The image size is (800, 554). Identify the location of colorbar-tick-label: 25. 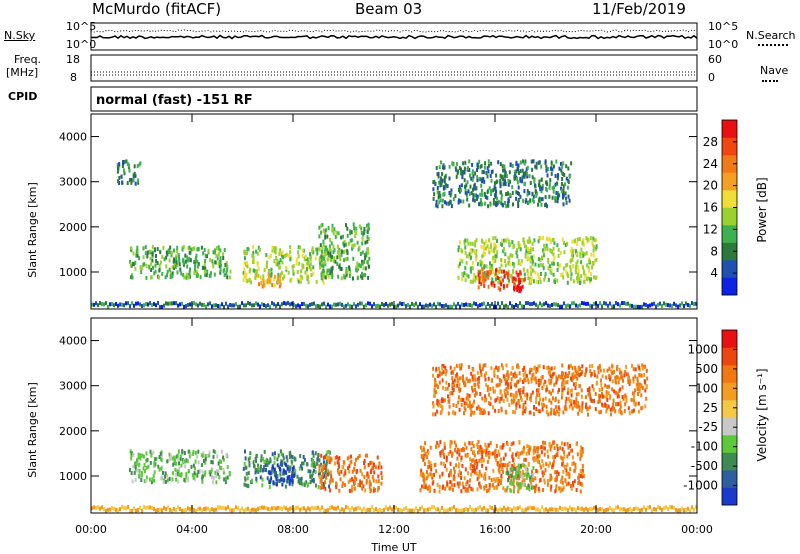
(710, 408).